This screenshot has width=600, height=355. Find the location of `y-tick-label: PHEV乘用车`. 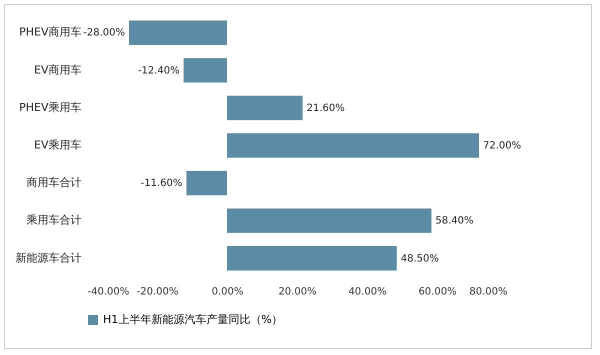

y-tick-label: PHEV乘用车 is located at coordinates (50, 107).